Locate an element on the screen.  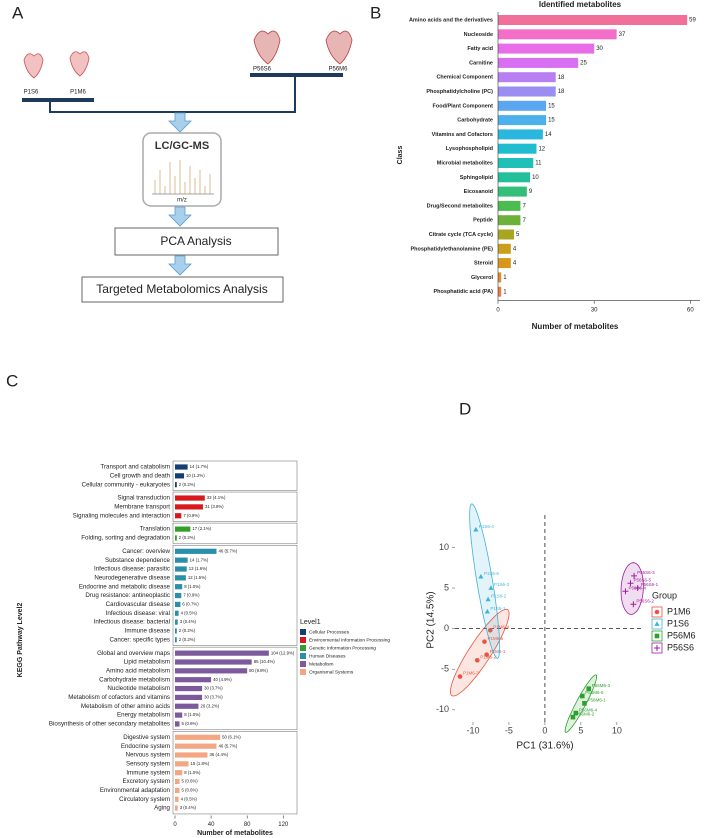
y-tick-label: -10 is located at coordinates (442, 709).